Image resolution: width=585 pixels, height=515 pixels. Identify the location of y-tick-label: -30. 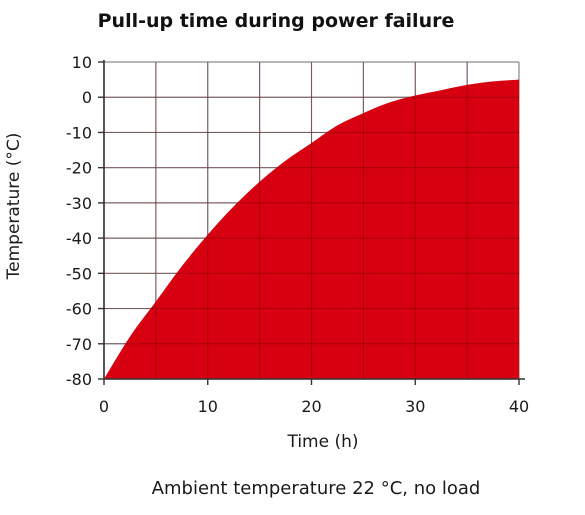
(79, 203).